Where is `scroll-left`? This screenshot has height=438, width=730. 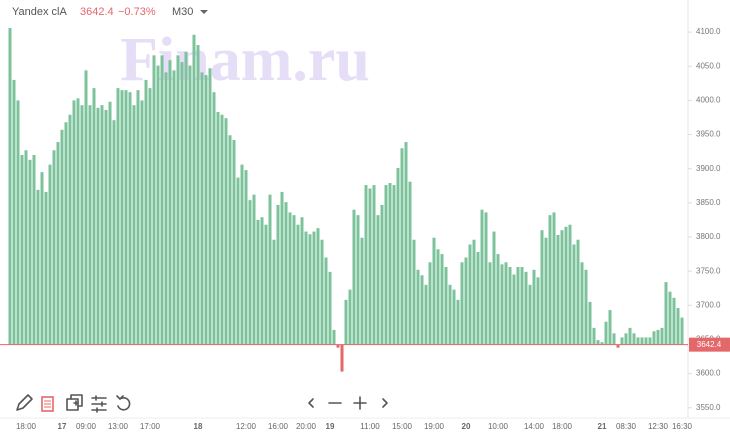
scroll-left is located at coordinates (311, 403).